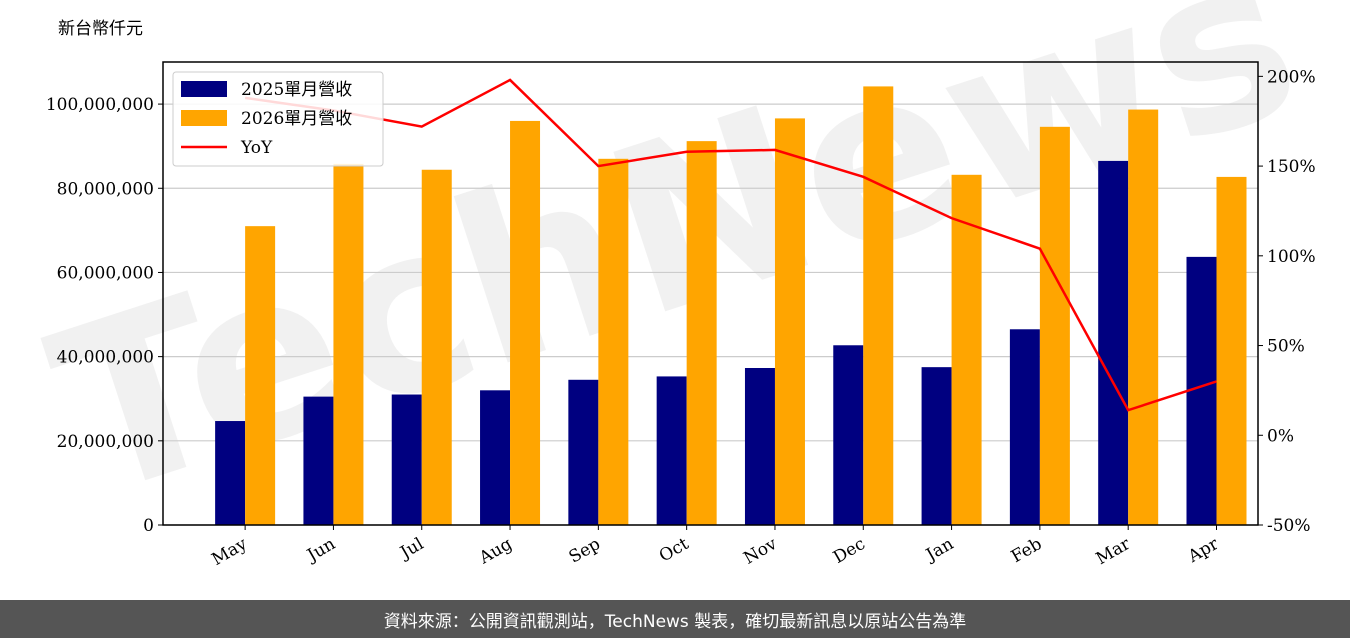 This screenshot has height=638, width=1350. Describe the element at coordinates (318, 460) in the screenshot. I see `bar-2025-jun` at that location.